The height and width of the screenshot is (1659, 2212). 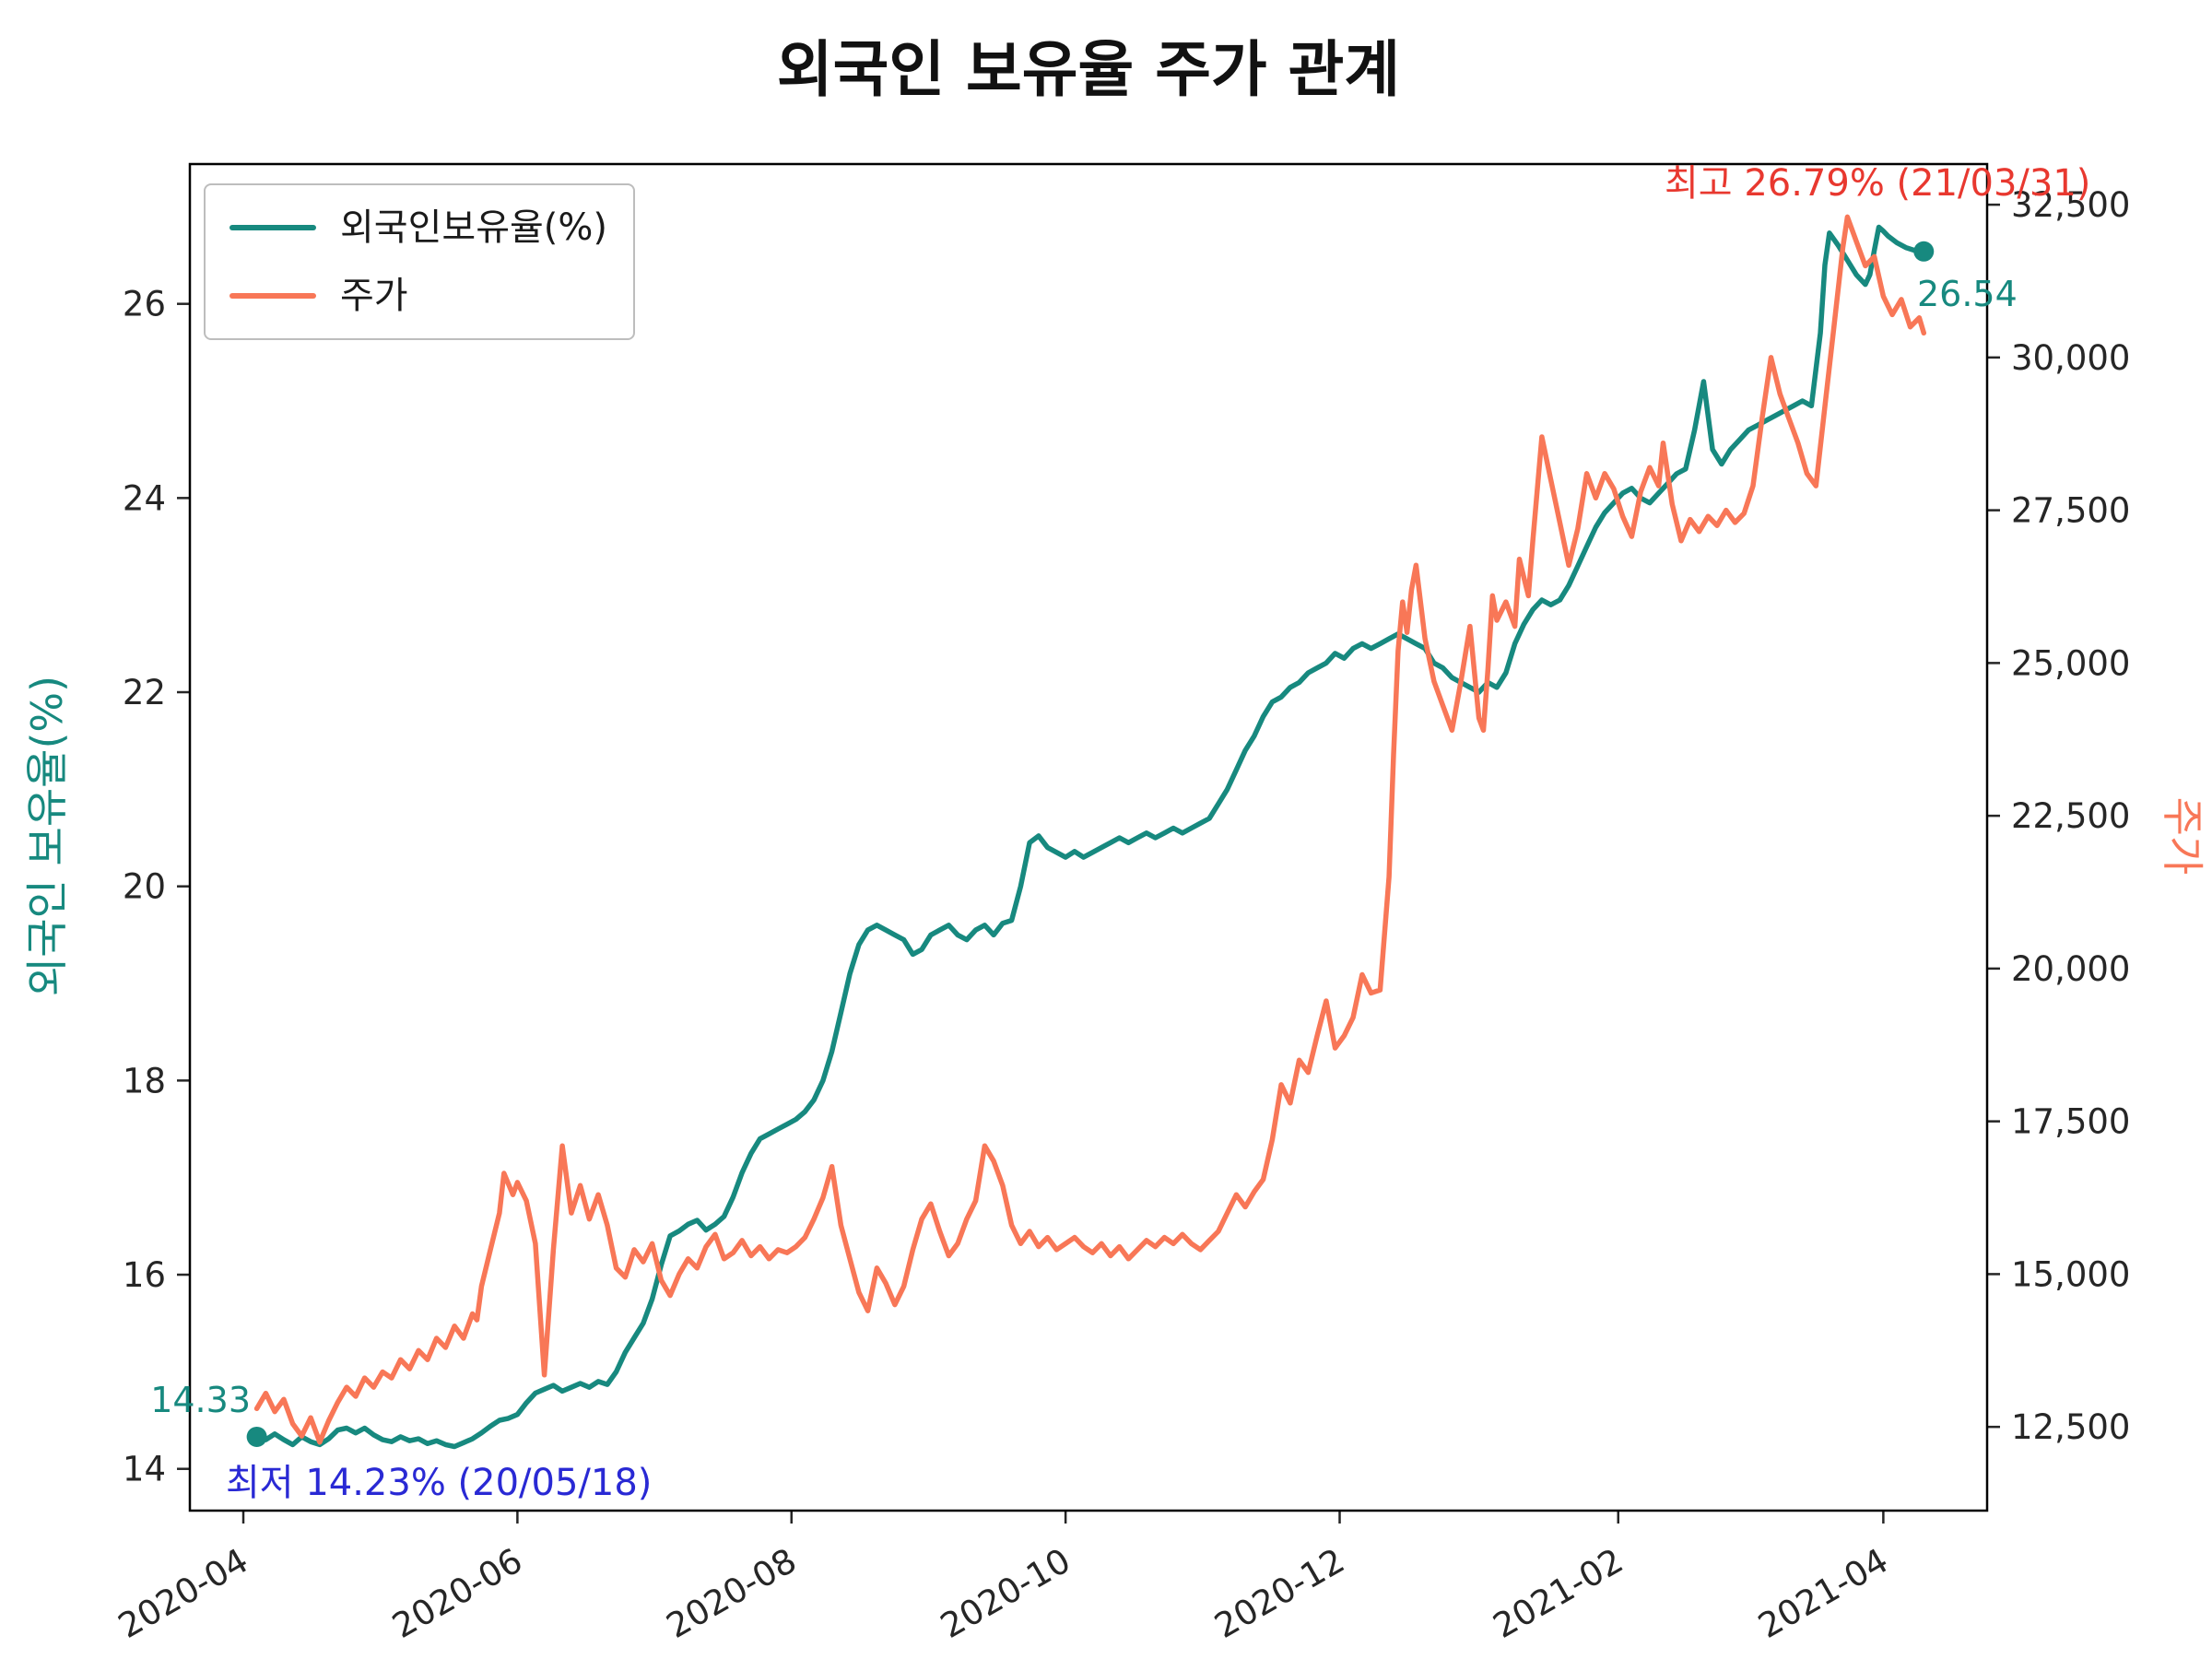 I want to click on x-tick-label: 2020-04, so click(x=183, y=1594).